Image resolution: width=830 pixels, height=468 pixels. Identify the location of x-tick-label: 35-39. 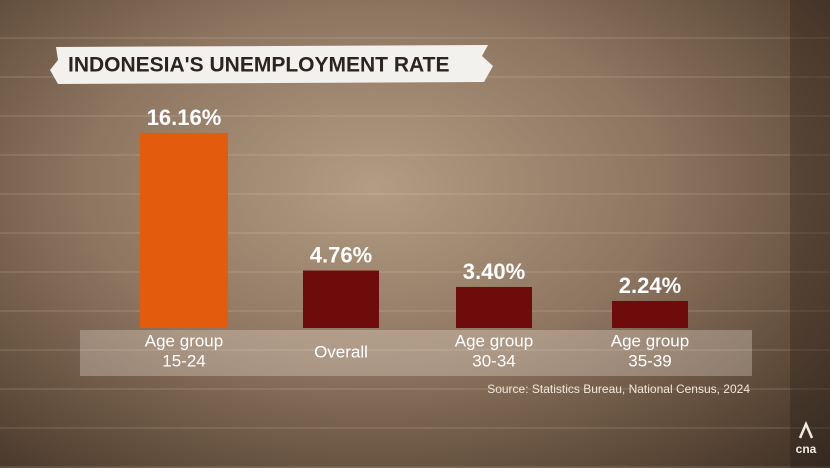
(649, 360).